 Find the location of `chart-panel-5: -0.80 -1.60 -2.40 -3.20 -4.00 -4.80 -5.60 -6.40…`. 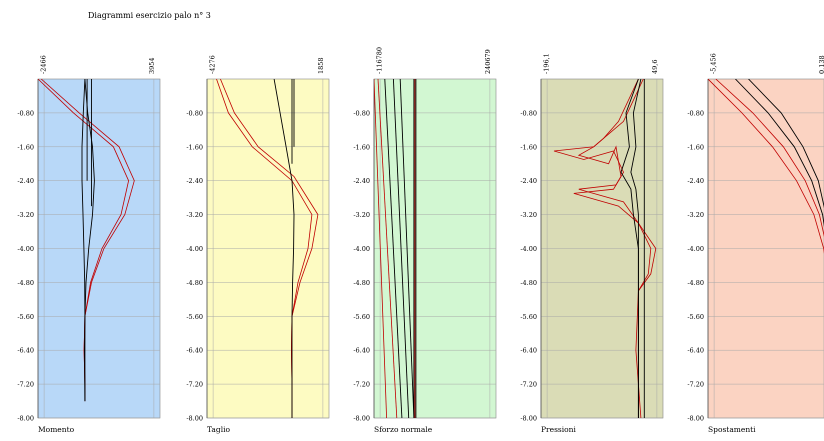

chart-panel-5: -0.80 -1.60 -2.40 -3.20 -4.00 -4.80 -5.60 -6.40… is located at coordinates (755, 243).